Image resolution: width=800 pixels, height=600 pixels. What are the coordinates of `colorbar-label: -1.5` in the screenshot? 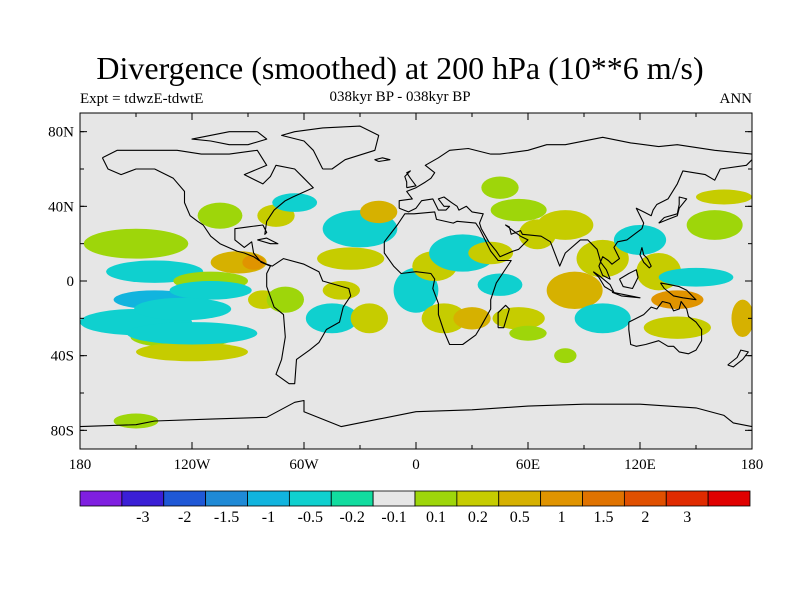 It's located at (226, 517).